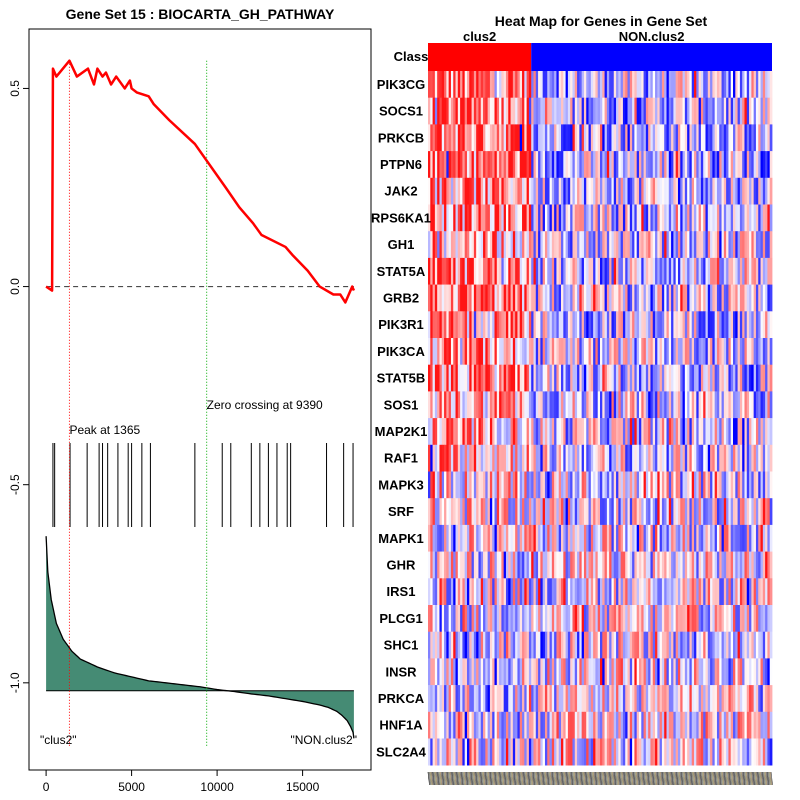  What do you see at coordinates (401, 137) in the screenshot?
I see `gene-label: PRKCB` at bounding box center [401, 137].